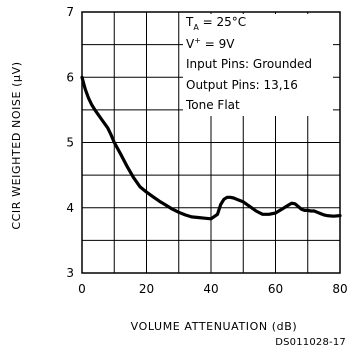 This screenshot has height=350, width=348. What do you see at coordinates (310, 342) in the screenshot?
I see `document-id: DS011028-17` at bounding box center [310, 342].